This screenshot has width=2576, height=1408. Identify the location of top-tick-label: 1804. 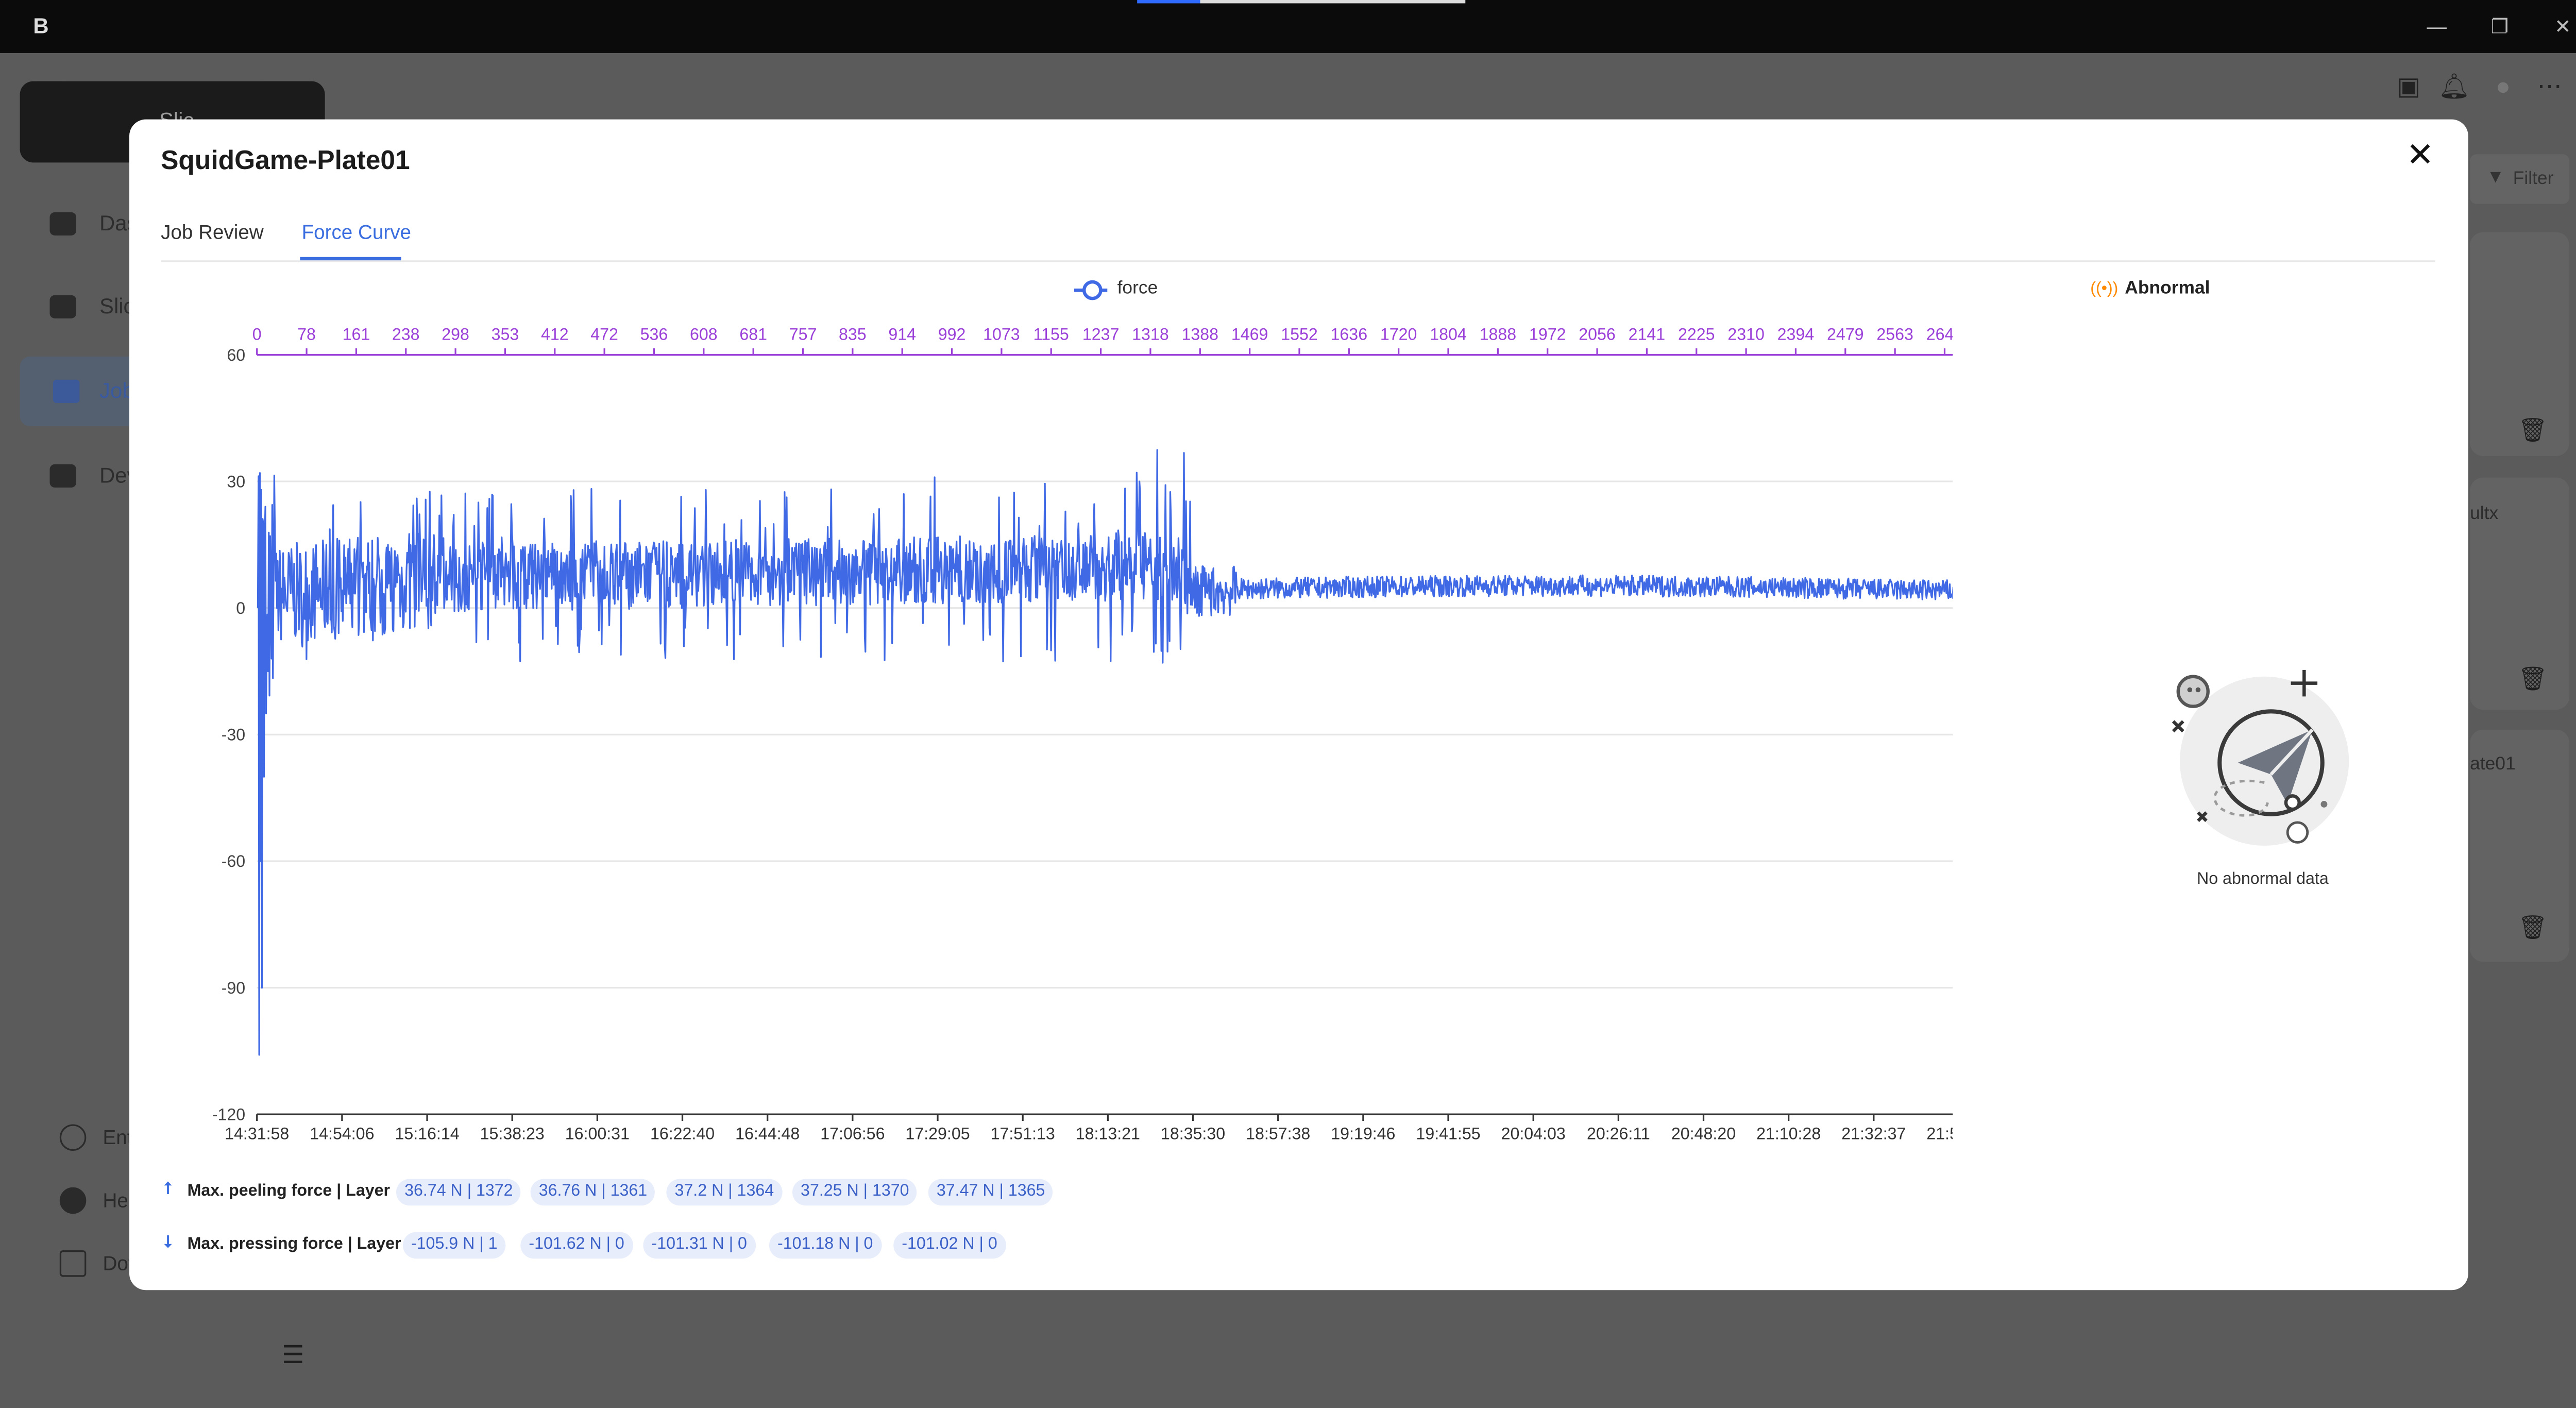
(1448, 334).